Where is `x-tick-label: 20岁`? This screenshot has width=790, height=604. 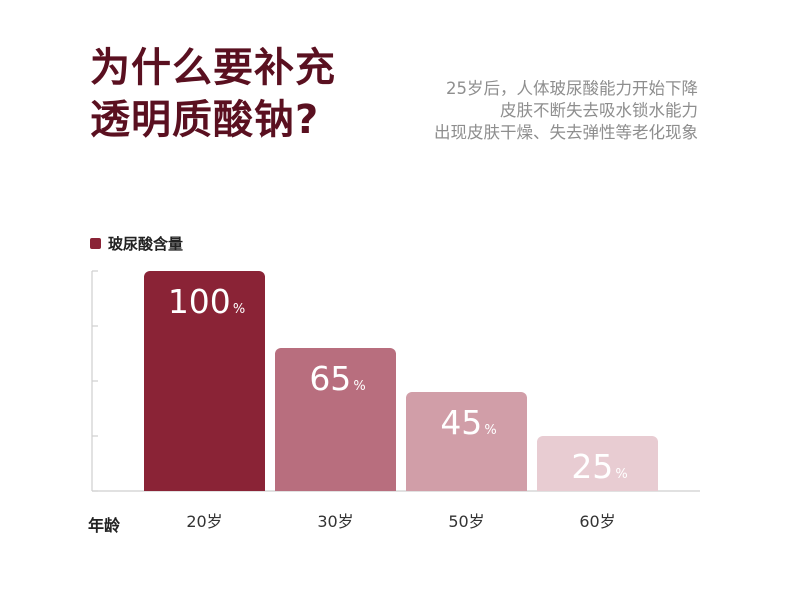
x-tick-label: 20岁 is located at coordinates (204, 521).